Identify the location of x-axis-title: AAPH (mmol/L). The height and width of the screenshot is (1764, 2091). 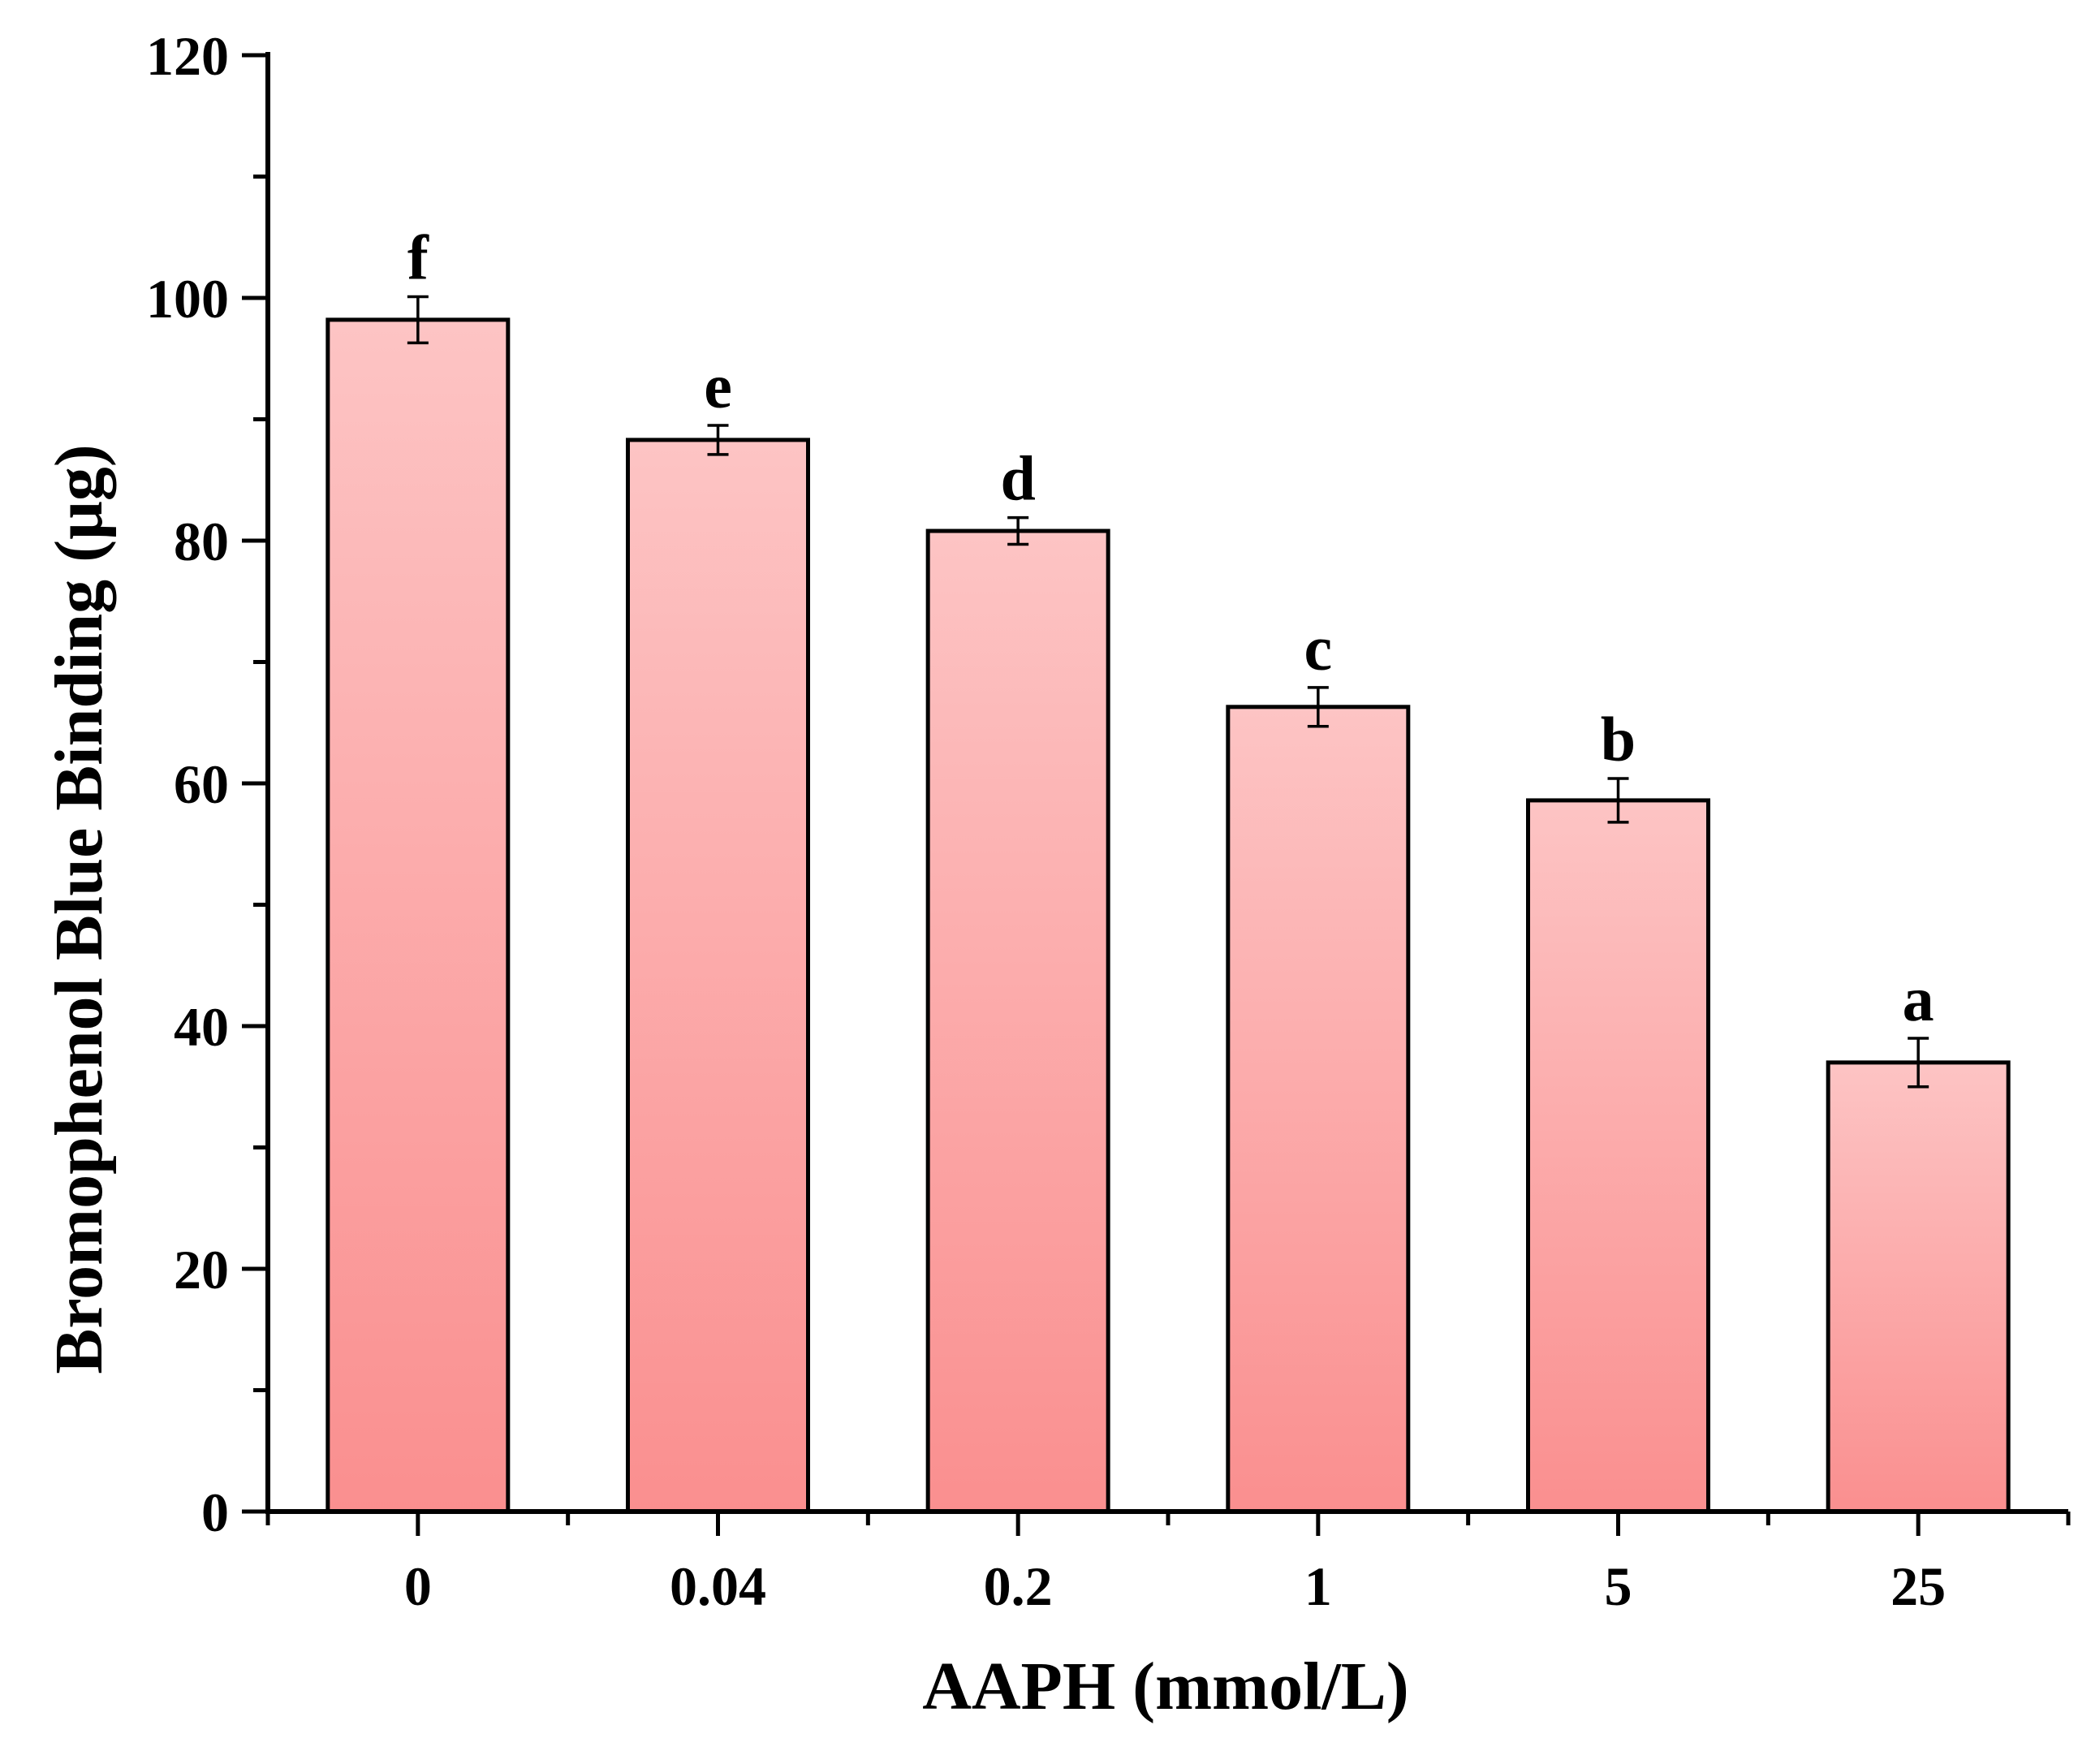
(1165, 1686).